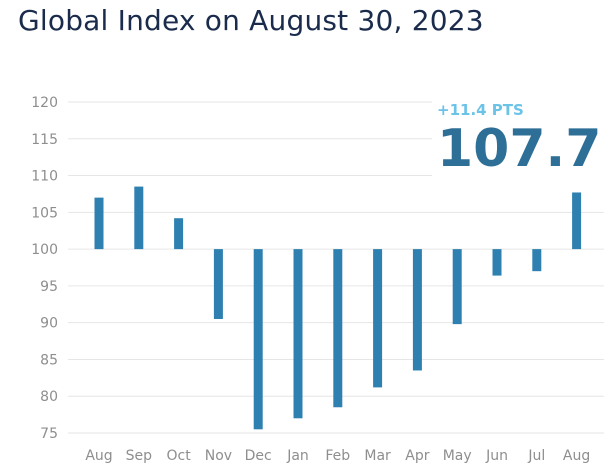  What do you see at coordinates (480, 110) in the screenshot?
I see `change-label: +11.4 PTS` at bounding box center [480, 110].